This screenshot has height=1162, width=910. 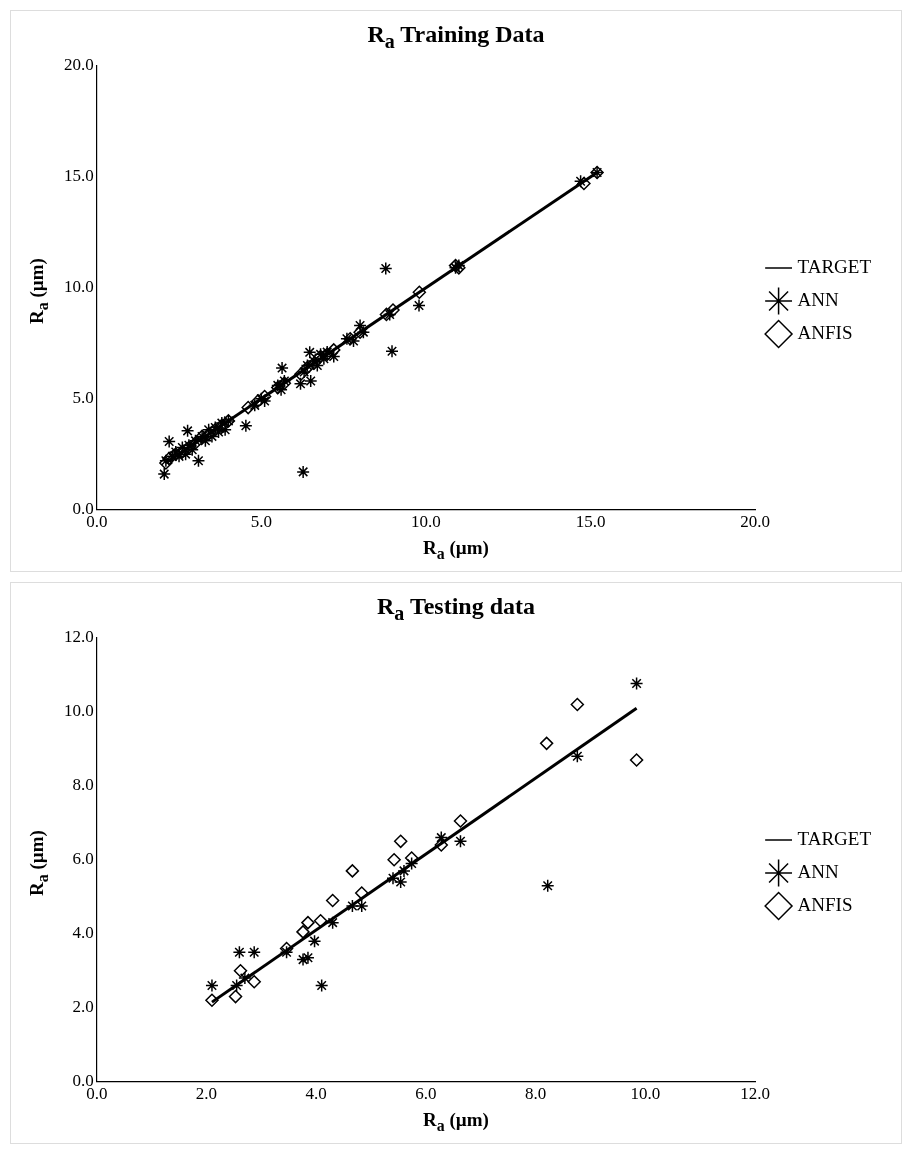 What do you see at coordinates (536, 1094) in the screenshot?
I see `x-tick-label: 8.0` at bounding box center [536, 1094].